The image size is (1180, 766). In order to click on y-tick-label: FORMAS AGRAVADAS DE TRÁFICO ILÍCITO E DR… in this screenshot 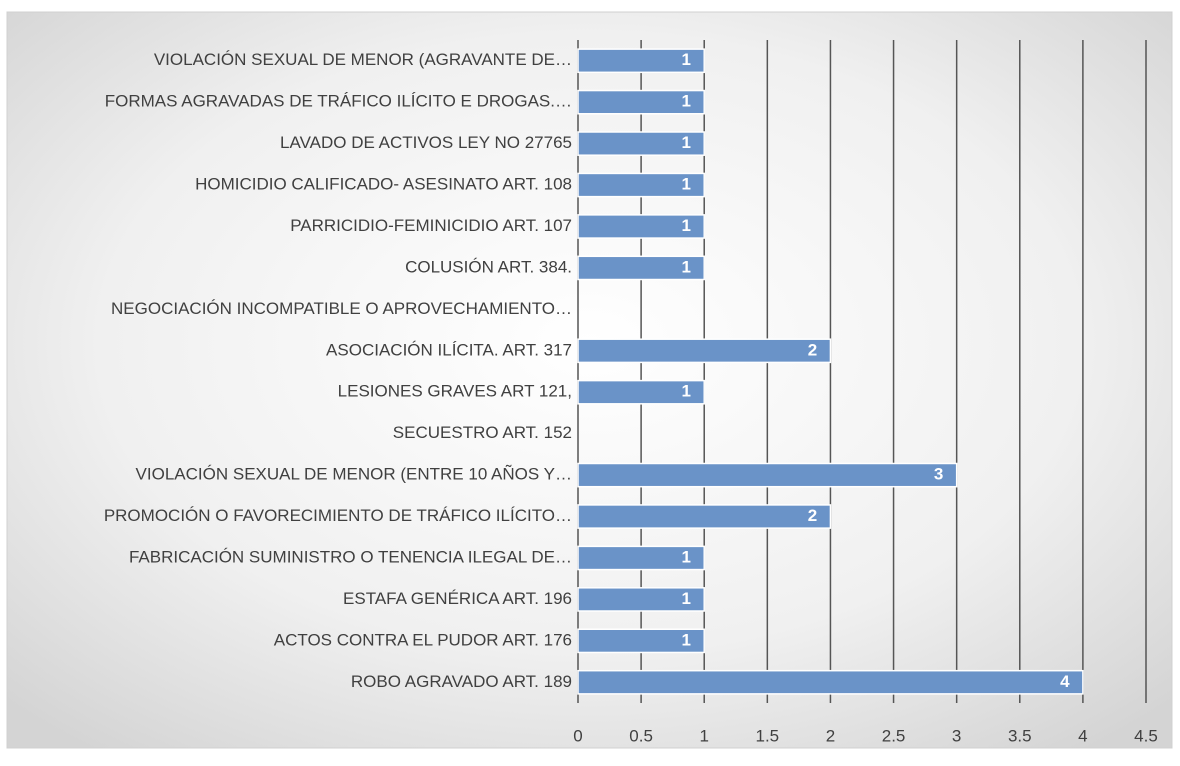, I will do `click(338, 101)`.